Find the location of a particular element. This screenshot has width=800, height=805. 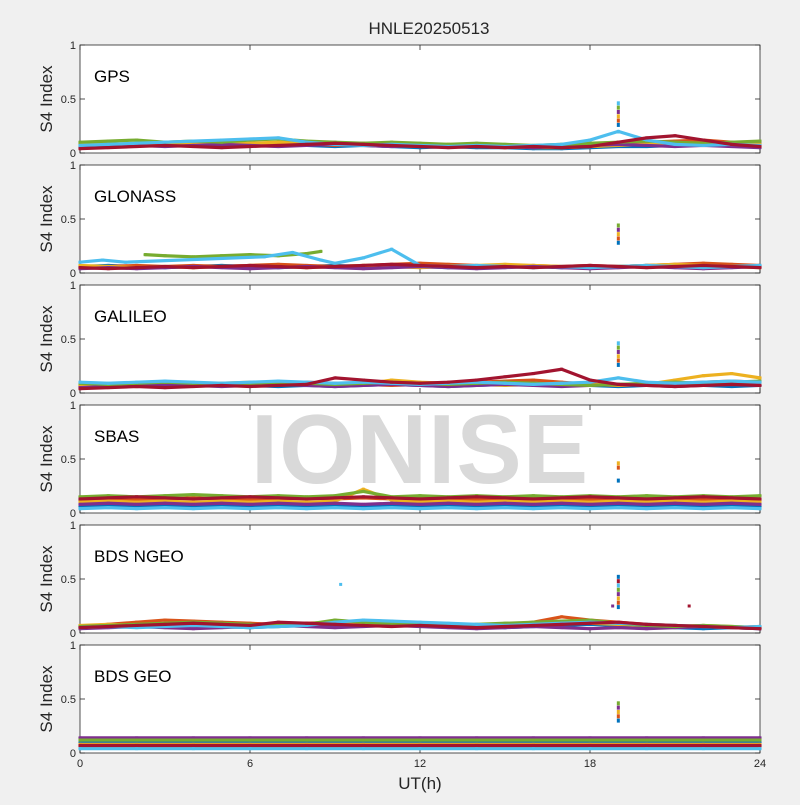

panel-label: GALILEO is located at coordinates (130, 316).